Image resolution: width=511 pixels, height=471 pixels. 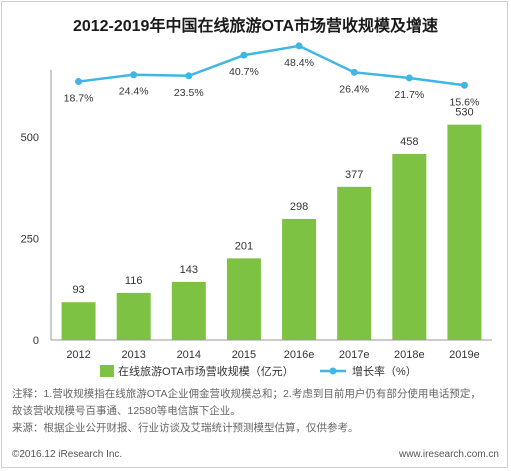 What do you see at coordinates (409, 142) in the screenshot?
I see `bar-value-label-2018e: 458` at bounding box center [409, 142].